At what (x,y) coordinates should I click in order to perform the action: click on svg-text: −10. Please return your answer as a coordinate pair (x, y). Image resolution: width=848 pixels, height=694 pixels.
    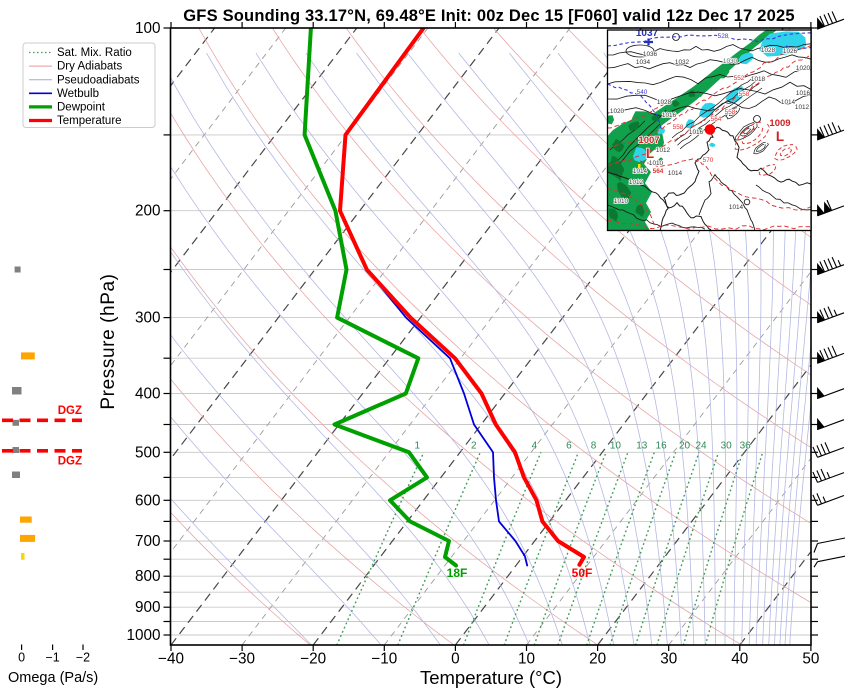
    Looking at the image, I should click on (384, 659).